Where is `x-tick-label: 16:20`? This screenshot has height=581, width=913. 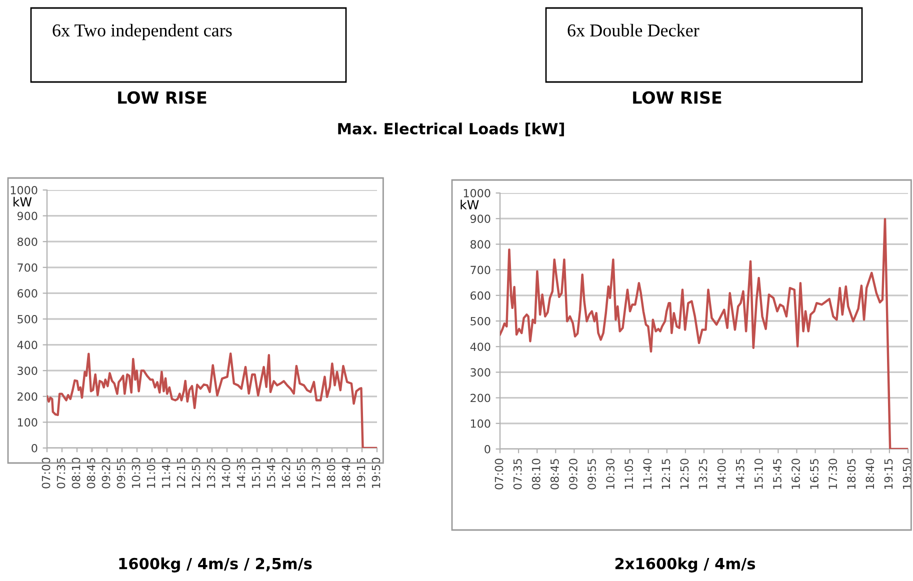
x-tick-label: 16:20 is located at coordinates (796, 473).